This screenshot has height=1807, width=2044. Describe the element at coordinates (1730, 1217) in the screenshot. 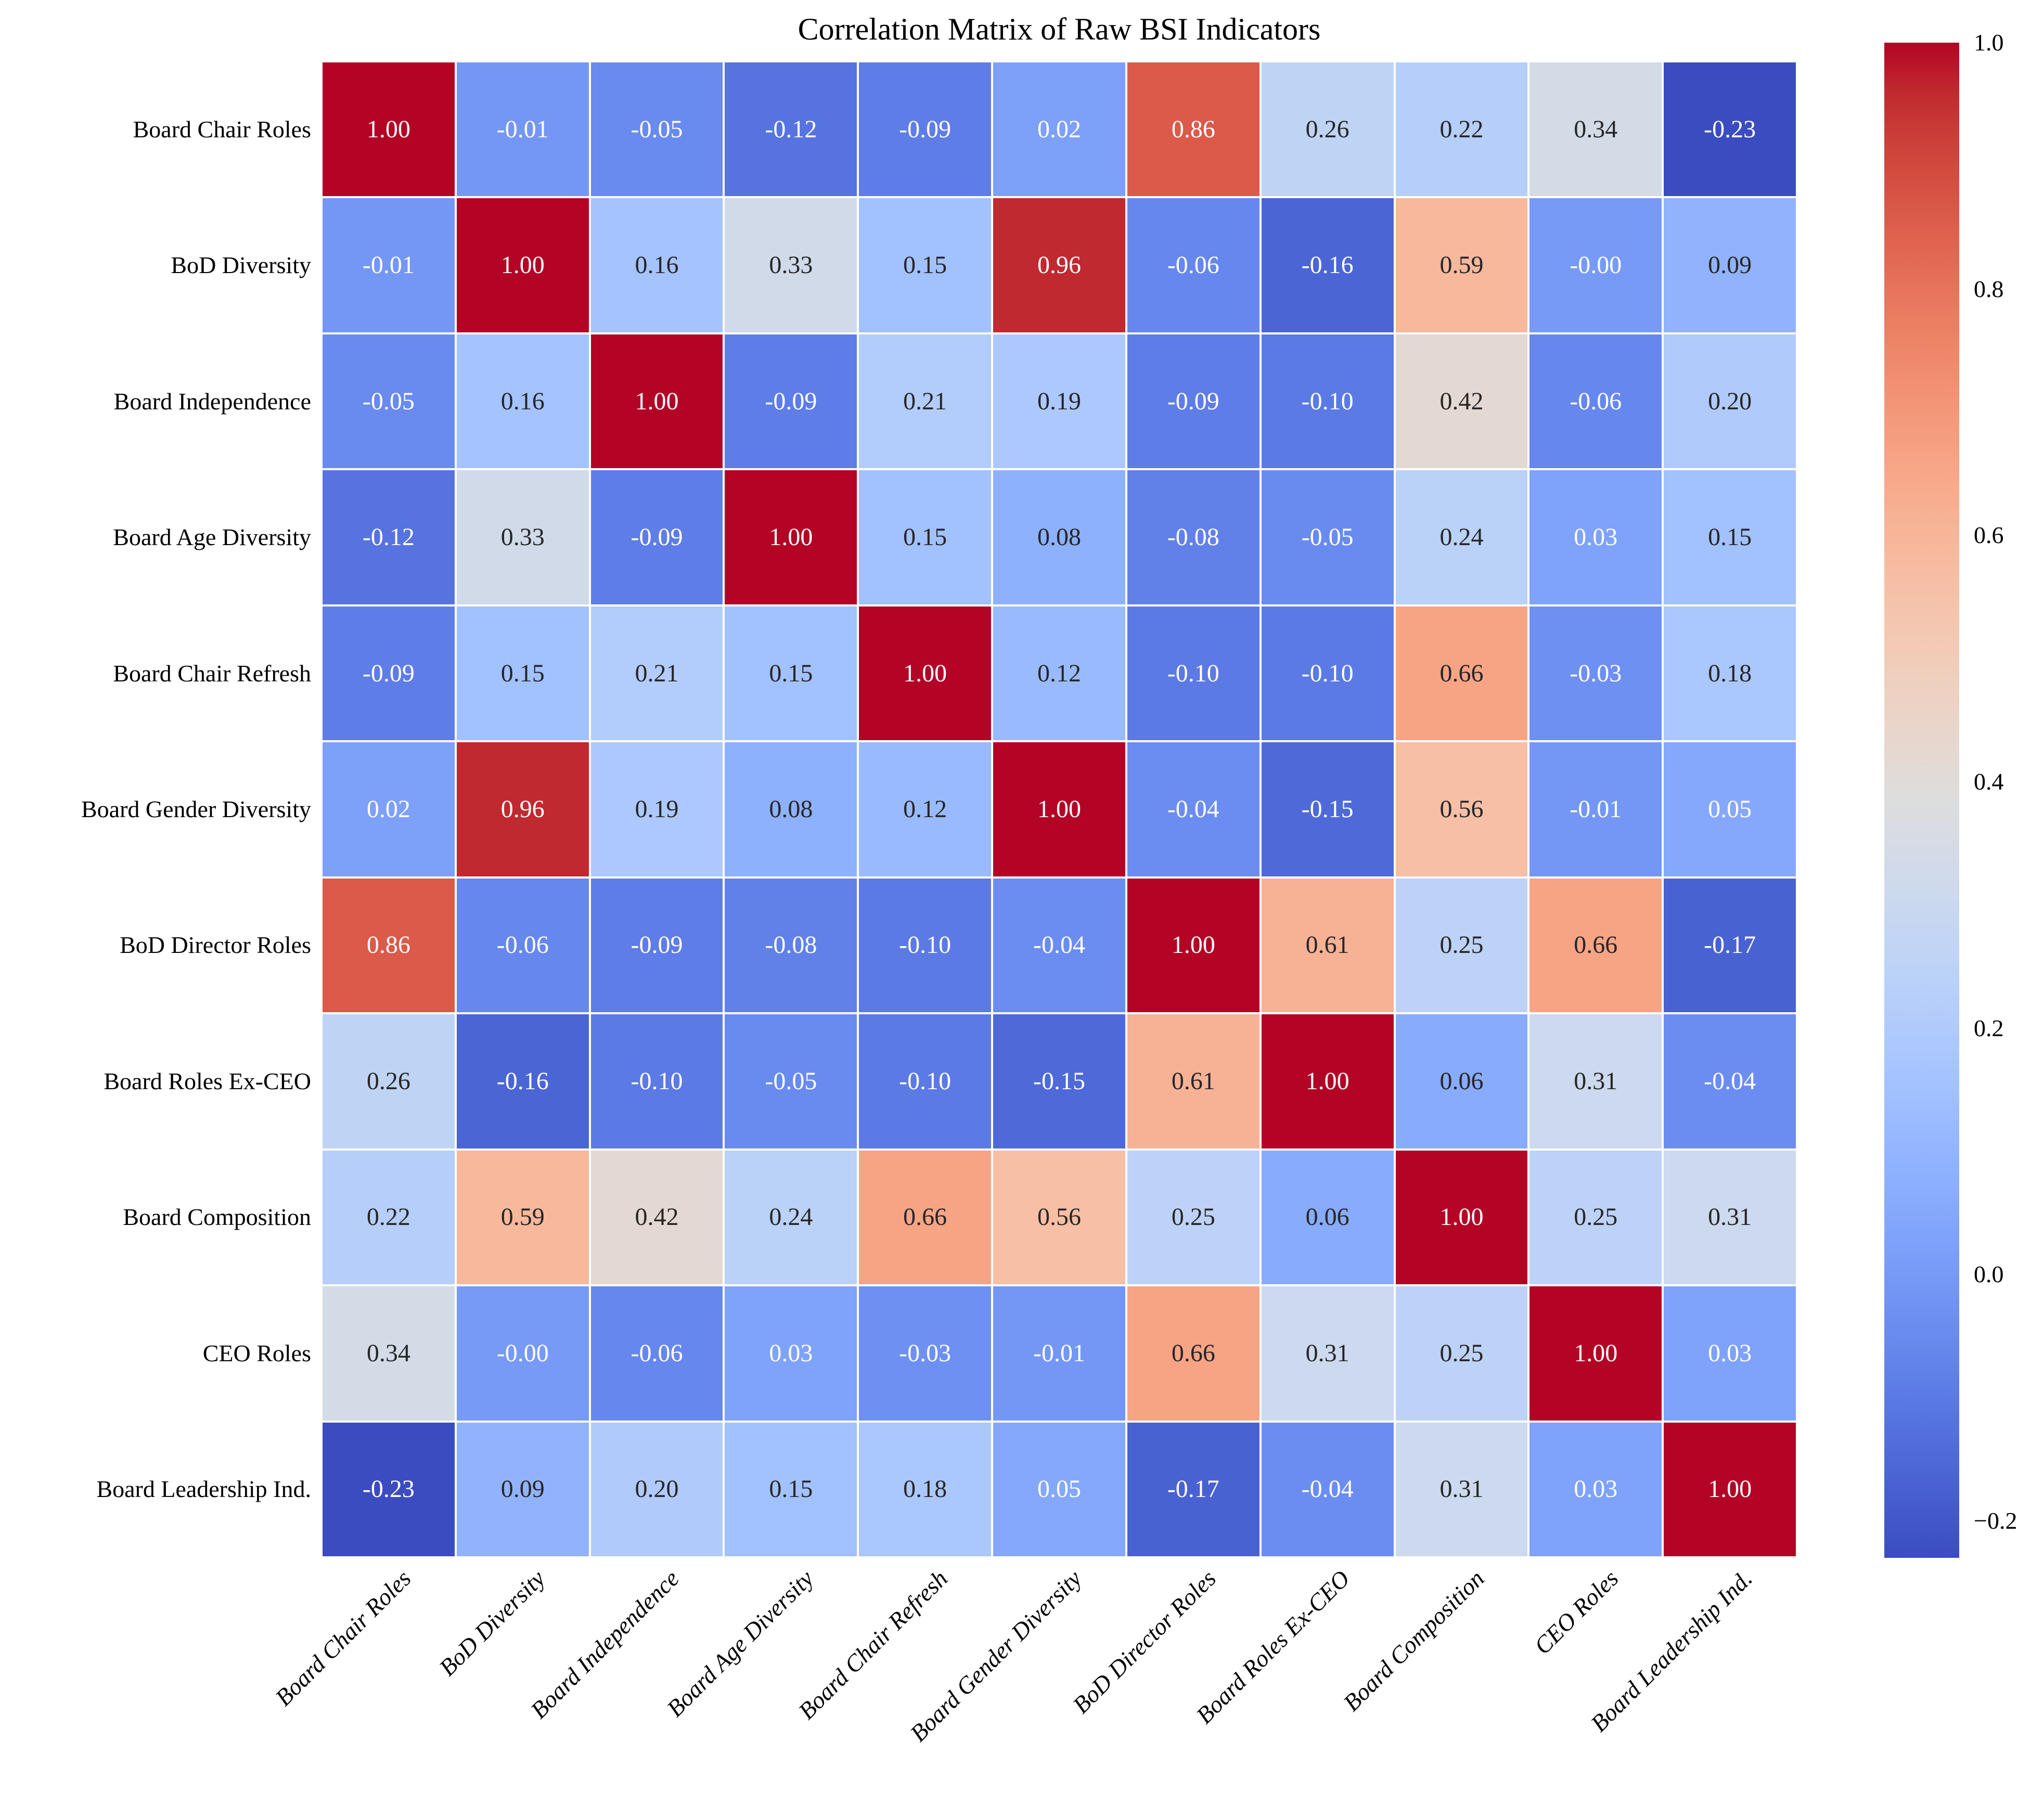

I see `heatmap-cell-r9-c11: 0.31` at that location.